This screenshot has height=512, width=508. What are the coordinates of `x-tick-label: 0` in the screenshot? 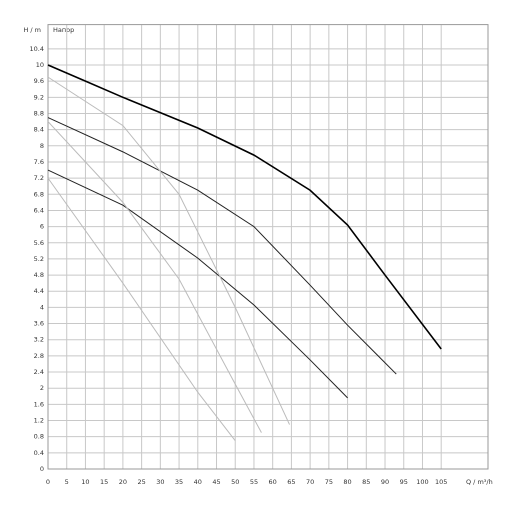 It's located at (48, 482).